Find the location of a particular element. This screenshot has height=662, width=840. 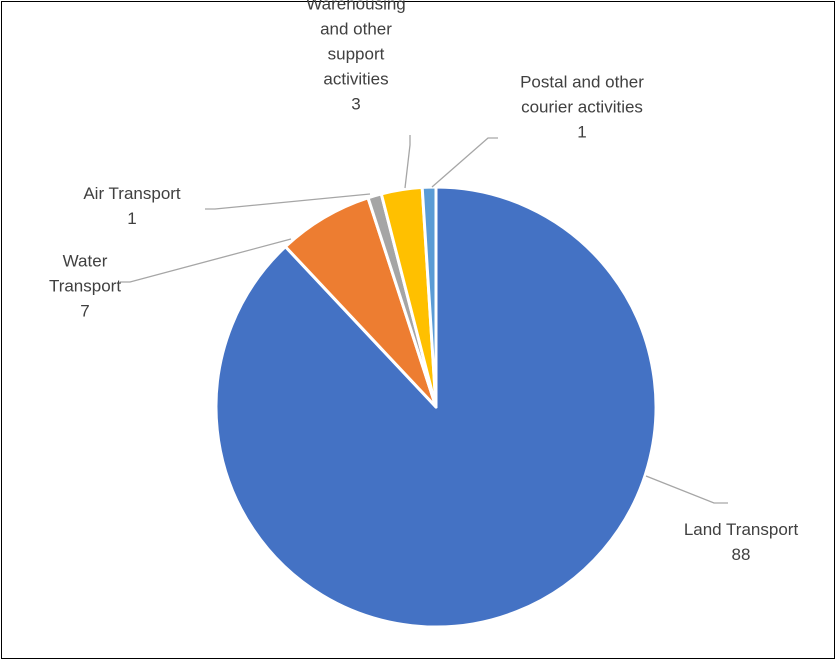

data-label-value: 88 is located at coordinates (741, 554).